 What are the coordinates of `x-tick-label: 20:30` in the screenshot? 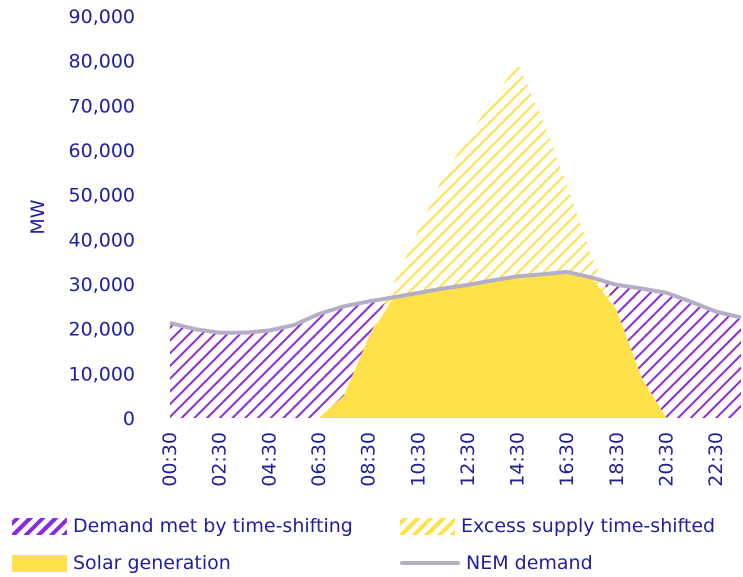 It's located at (667, 459).